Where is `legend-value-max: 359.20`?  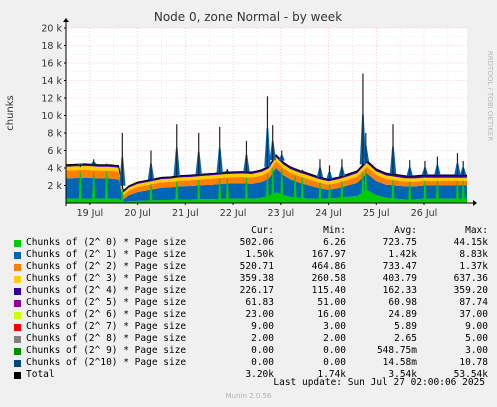
legend-value-max: 359.20 is located at coordinates (470, 290).